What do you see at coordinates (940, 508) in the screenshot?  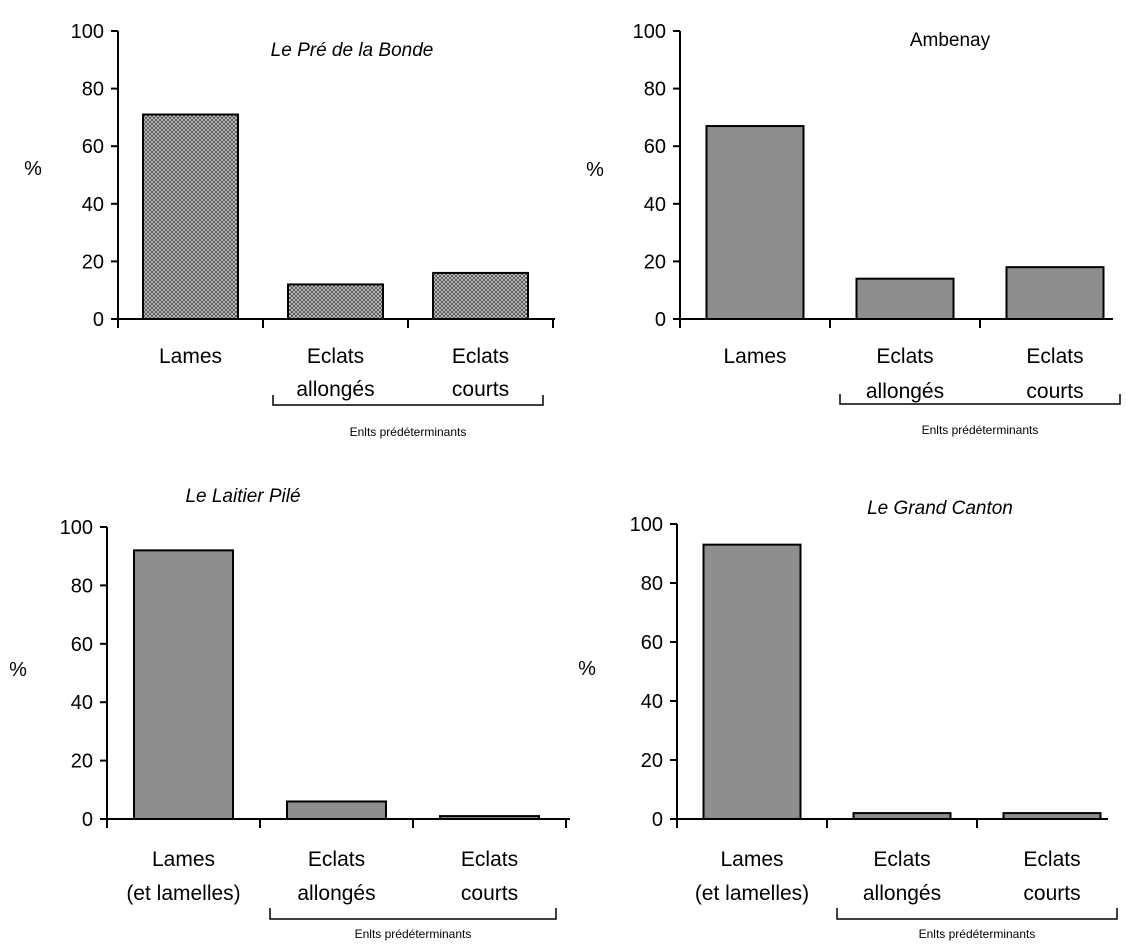 I see `chart-title: Le Grand Canton` at bounding box center [940, 508].